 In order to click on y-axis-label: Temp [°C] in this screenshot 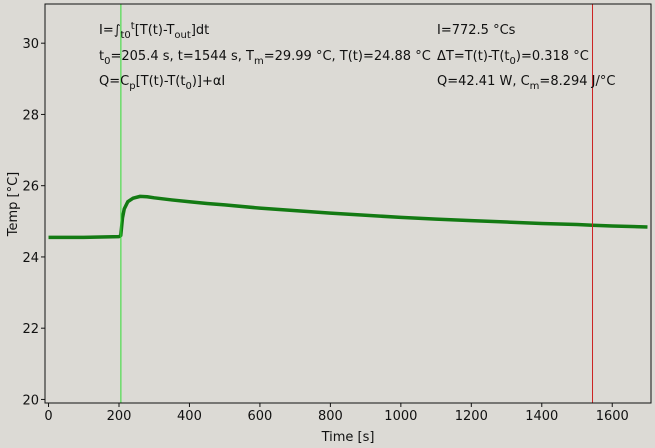, I will do `click(13, 205)`.